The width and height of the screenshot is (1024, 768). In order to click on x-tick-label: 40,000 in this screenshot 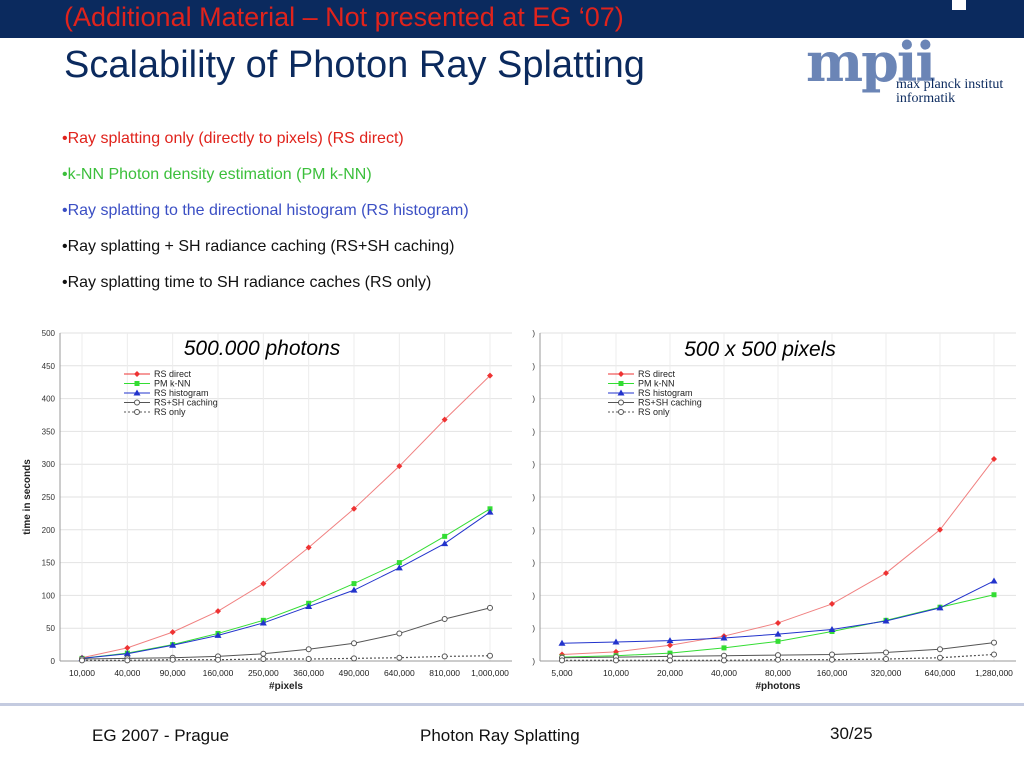, I will do `click(127, 673)`.